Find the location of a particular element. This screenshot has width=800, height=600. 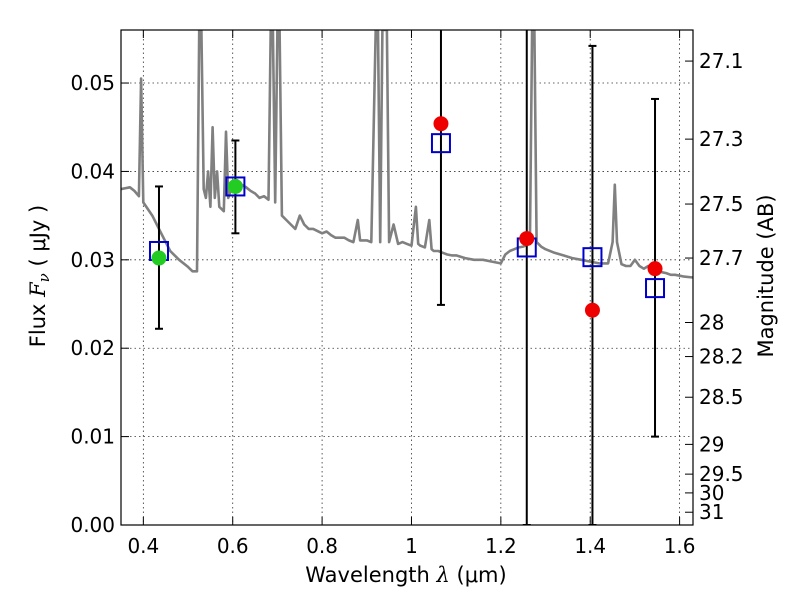

magnitude-axis-label: Magnitude (AB) is located at coordinates (766, 275).